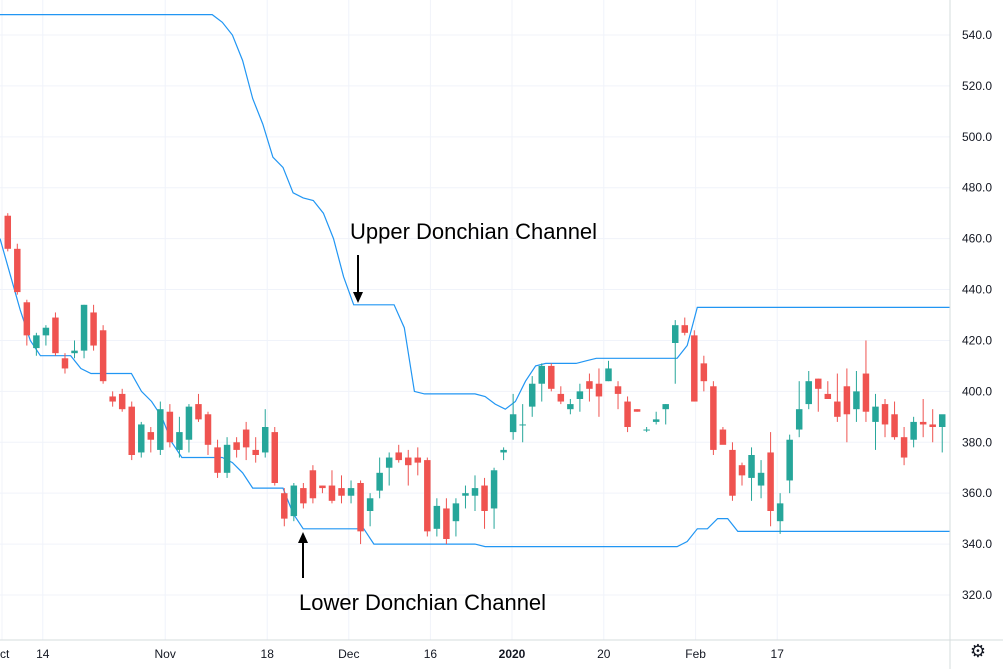 The width and height of the screenshot is (1003, 669). Describe the element at coordinates (978, 651) in the screenshot. I see `gear-icon: ⚙` at that location.